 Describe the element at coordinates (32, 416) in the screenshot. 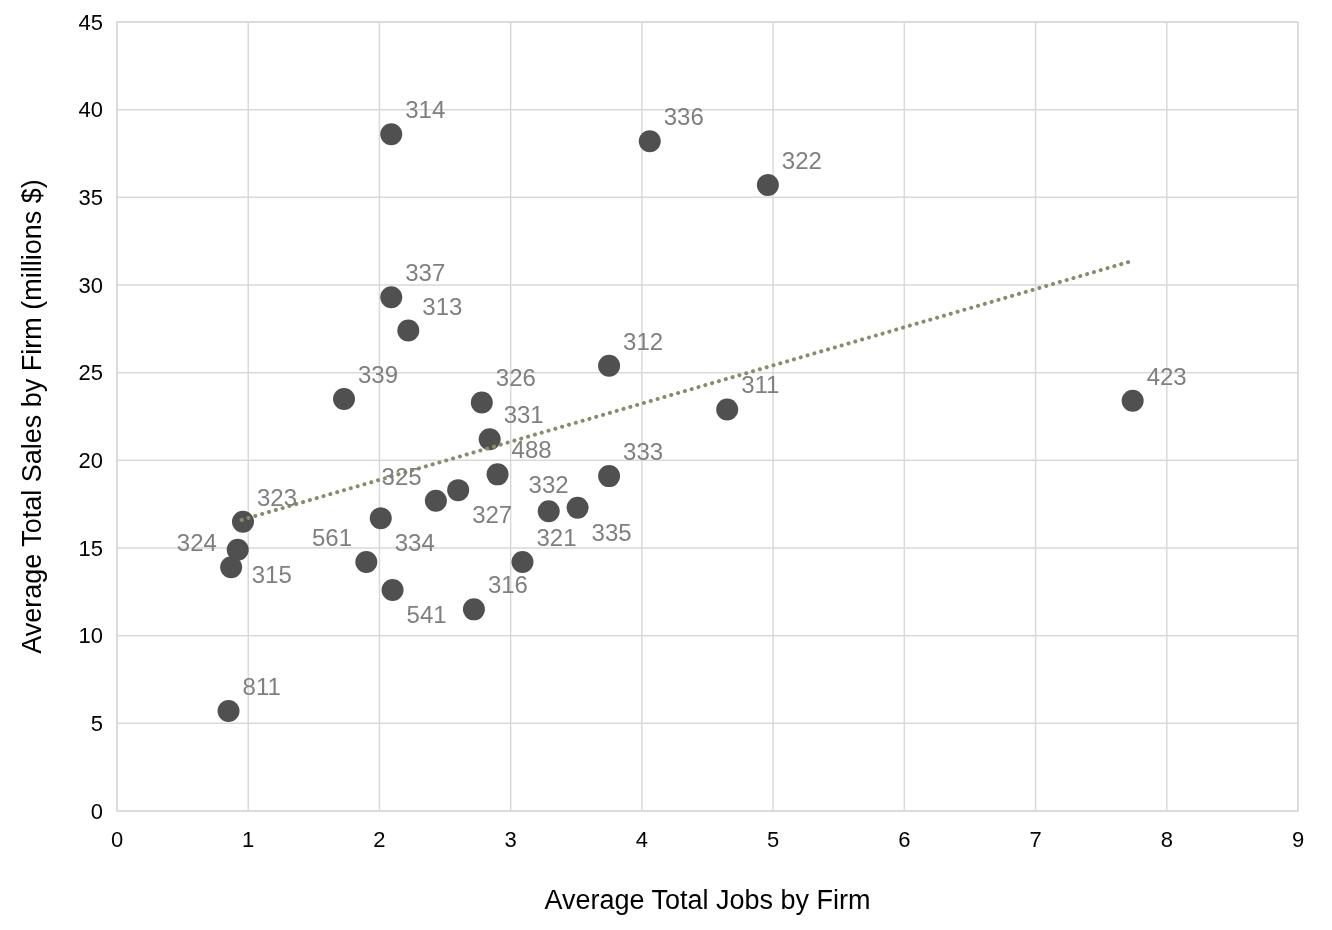

I see `y-axis-title: Average Total Sales by Firm (millions $)` at that location.